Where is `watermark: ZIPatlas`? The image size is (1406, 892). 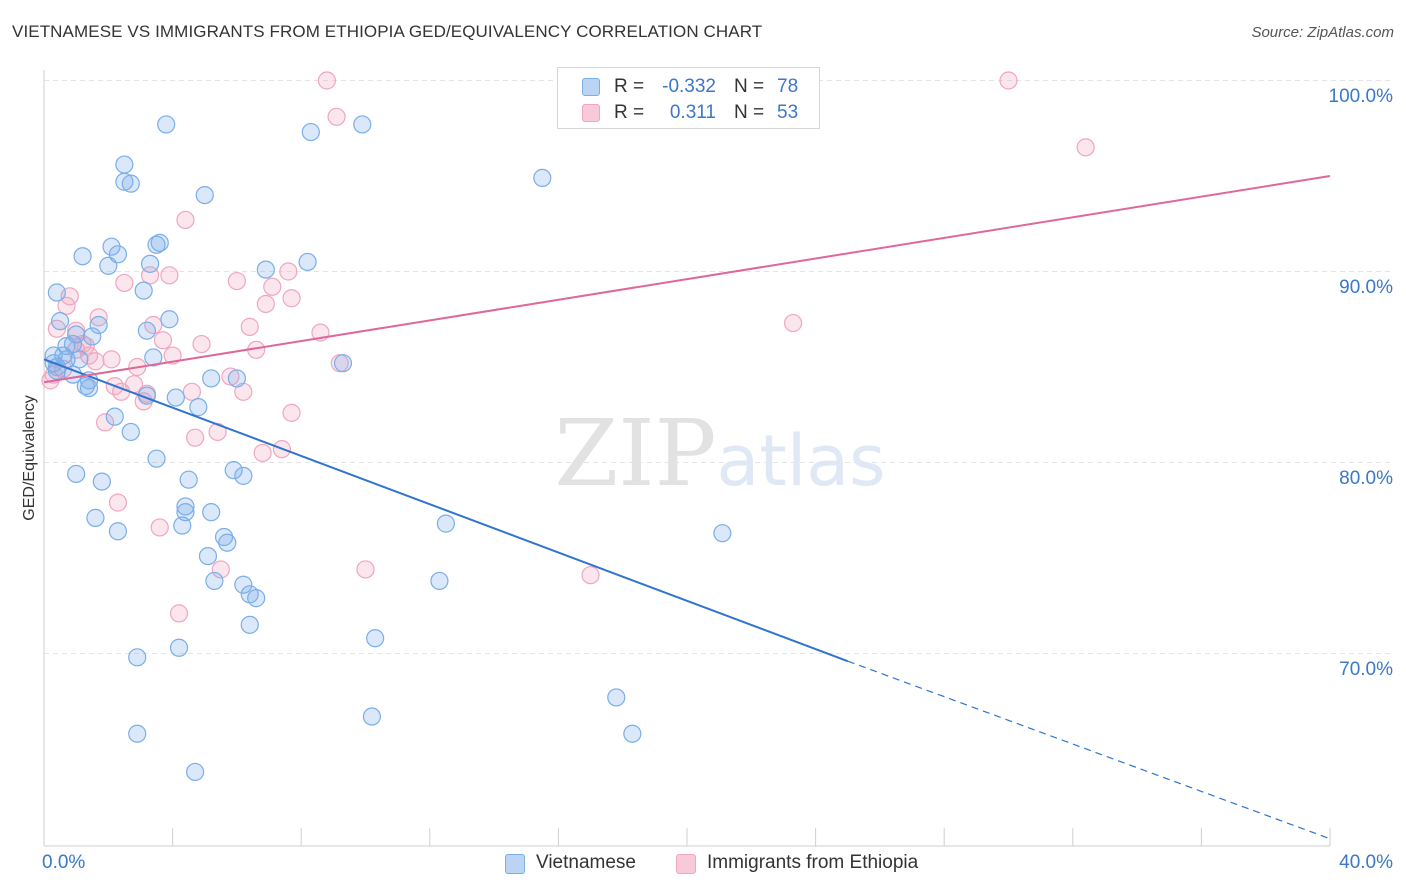
watermark: ZIPatlas is located at coordinates (719, 453).